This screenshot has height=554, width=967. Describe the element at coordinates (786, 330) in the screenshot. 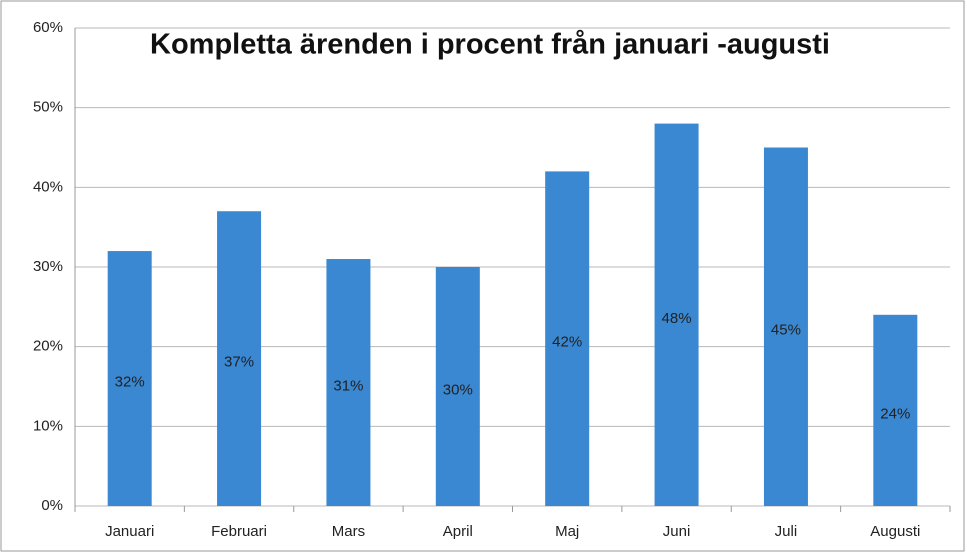

I see `data-label: 45%` at that location.